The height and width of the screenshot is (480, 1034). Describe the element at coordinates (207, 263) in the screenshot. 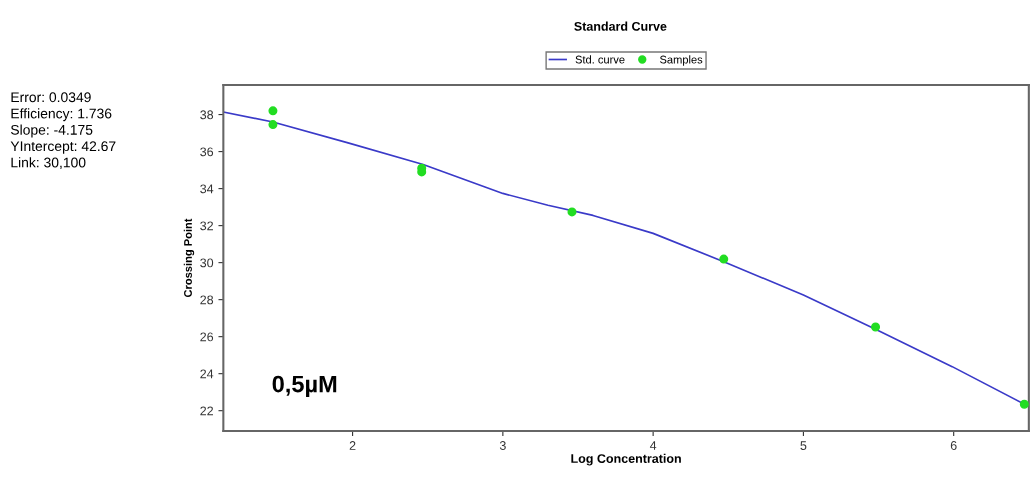

I see `y-tick-label: 30` at that location.